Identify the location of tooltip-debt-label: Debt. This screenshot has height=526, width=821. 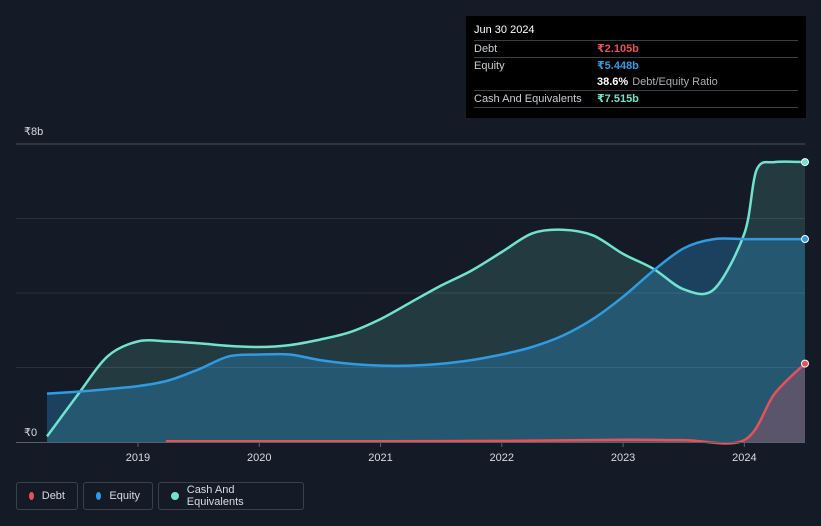
(486, 49).